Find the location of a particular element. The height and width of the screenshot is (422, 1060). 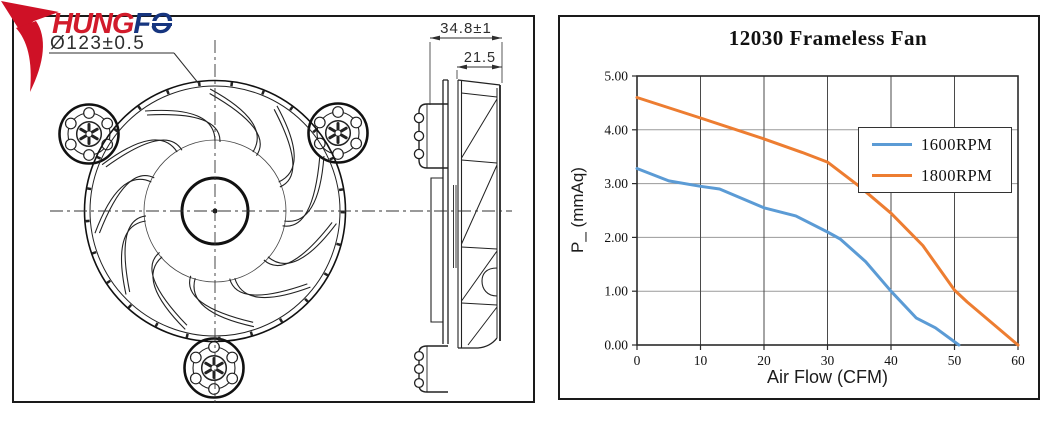

y-axis-label: P_ (mmAq) is located at coordinates (577, 210).